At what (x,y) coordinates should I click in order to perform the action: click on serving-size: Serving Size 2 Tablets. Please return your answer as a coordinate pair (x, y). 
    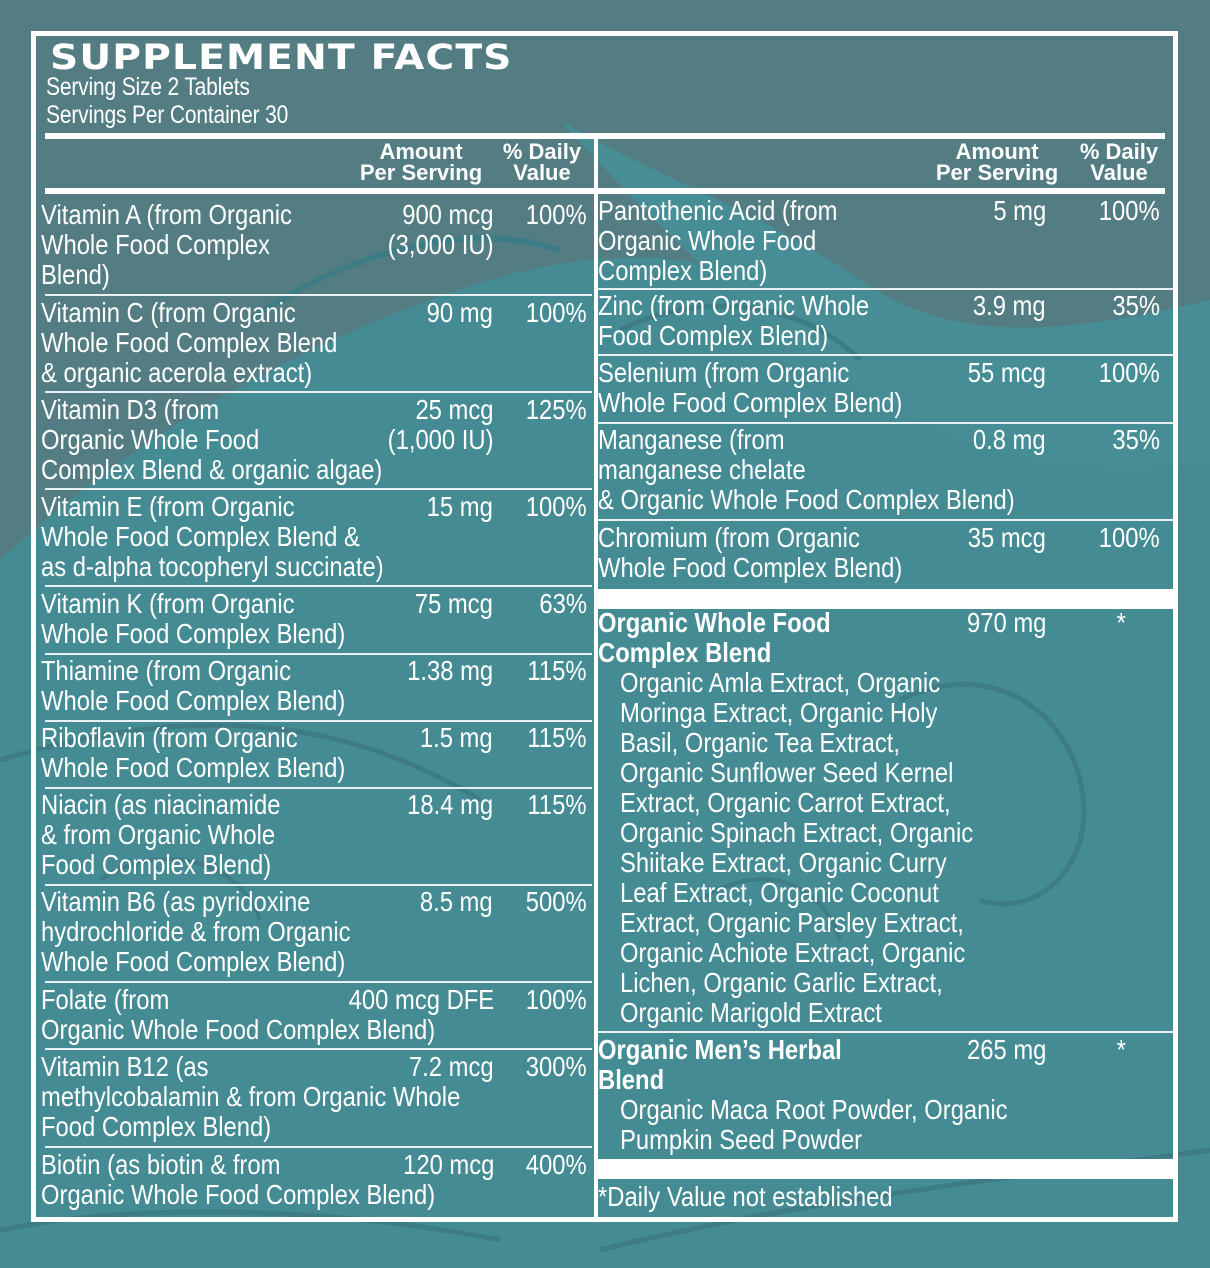
    Looking at the image, I should click on (148, 87).